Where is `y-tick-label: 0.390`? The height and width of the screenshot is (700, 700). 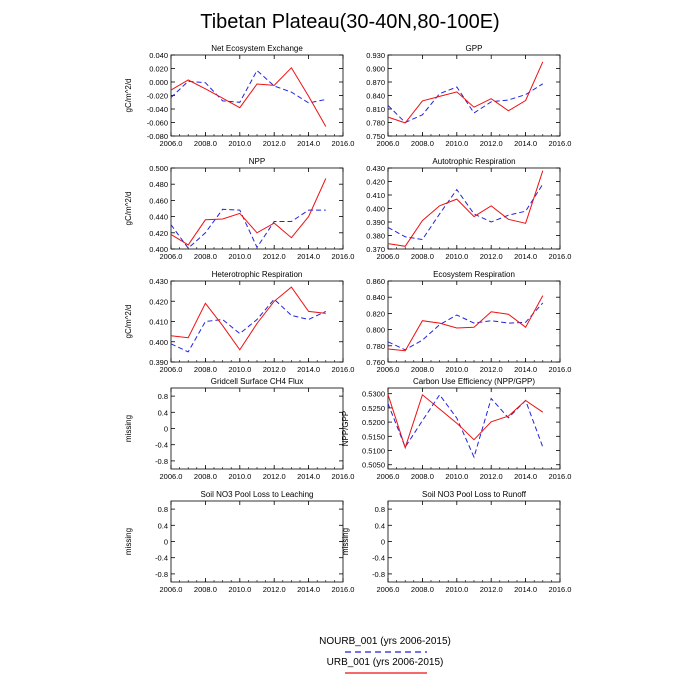
y-tick-label: 0.390 is located at coordinates (158, 362).